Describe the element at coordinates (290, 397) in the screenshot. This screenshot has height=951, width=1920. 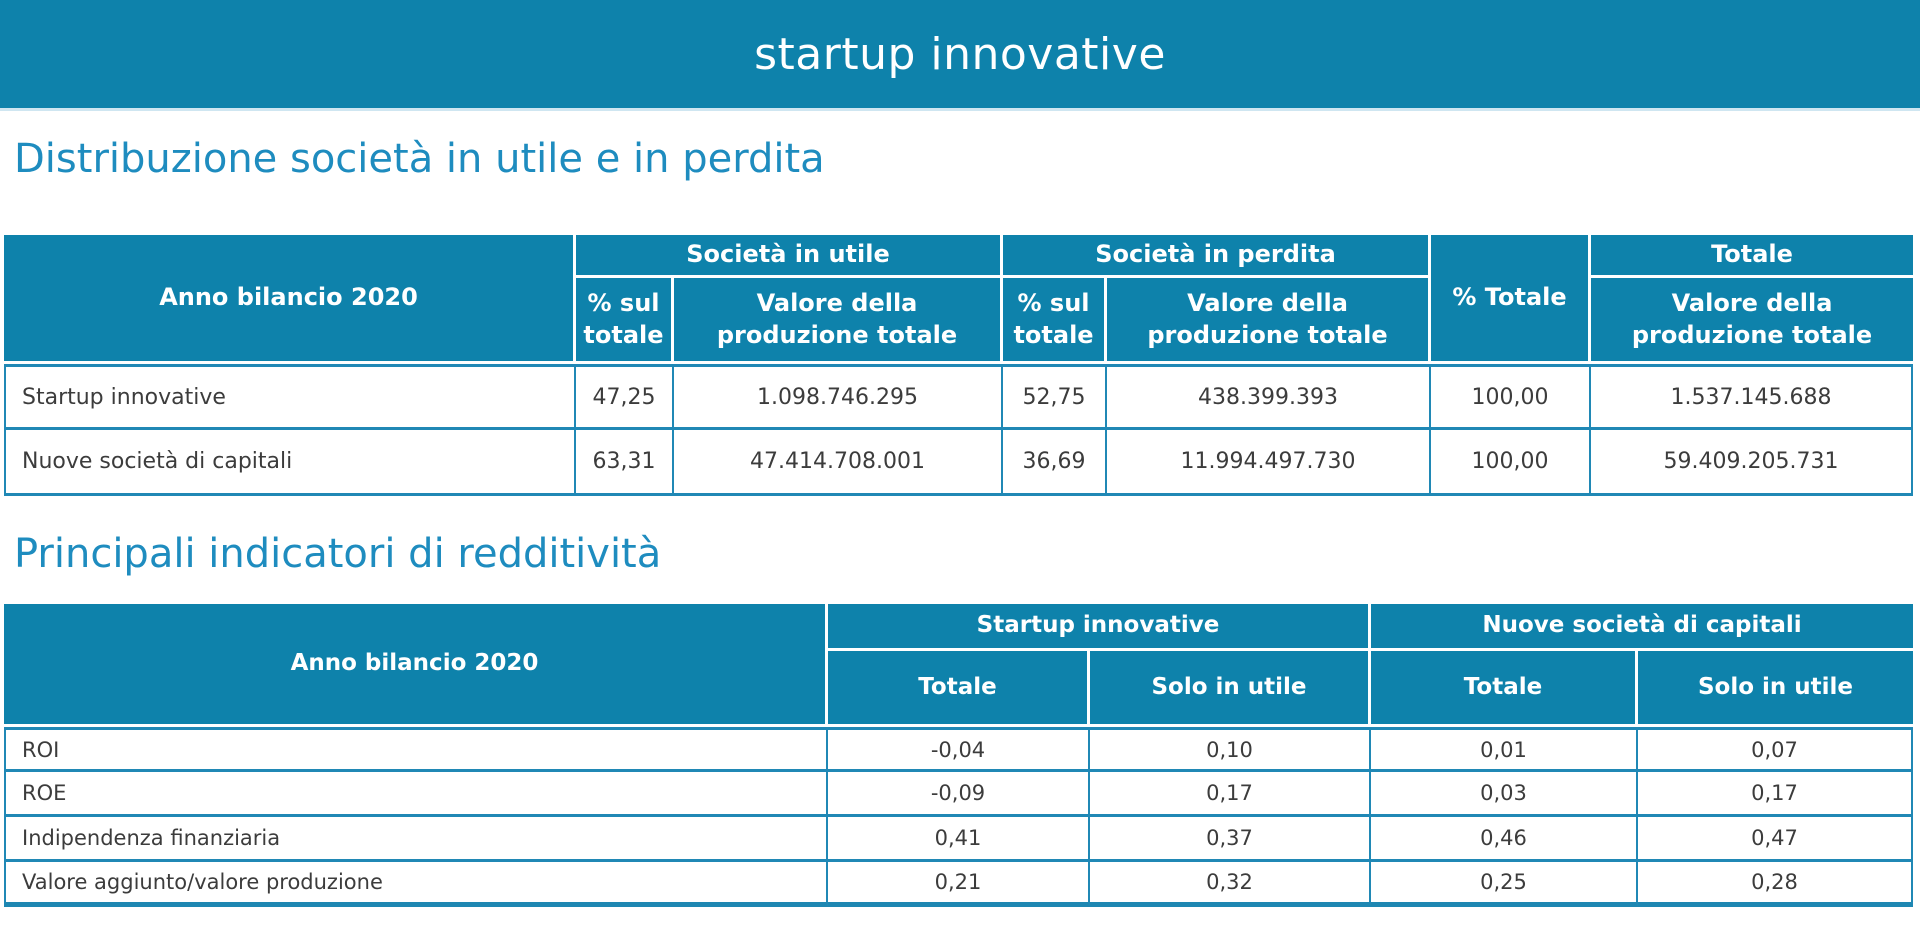
I see `t1-row-label: Startup innovative` at that location.